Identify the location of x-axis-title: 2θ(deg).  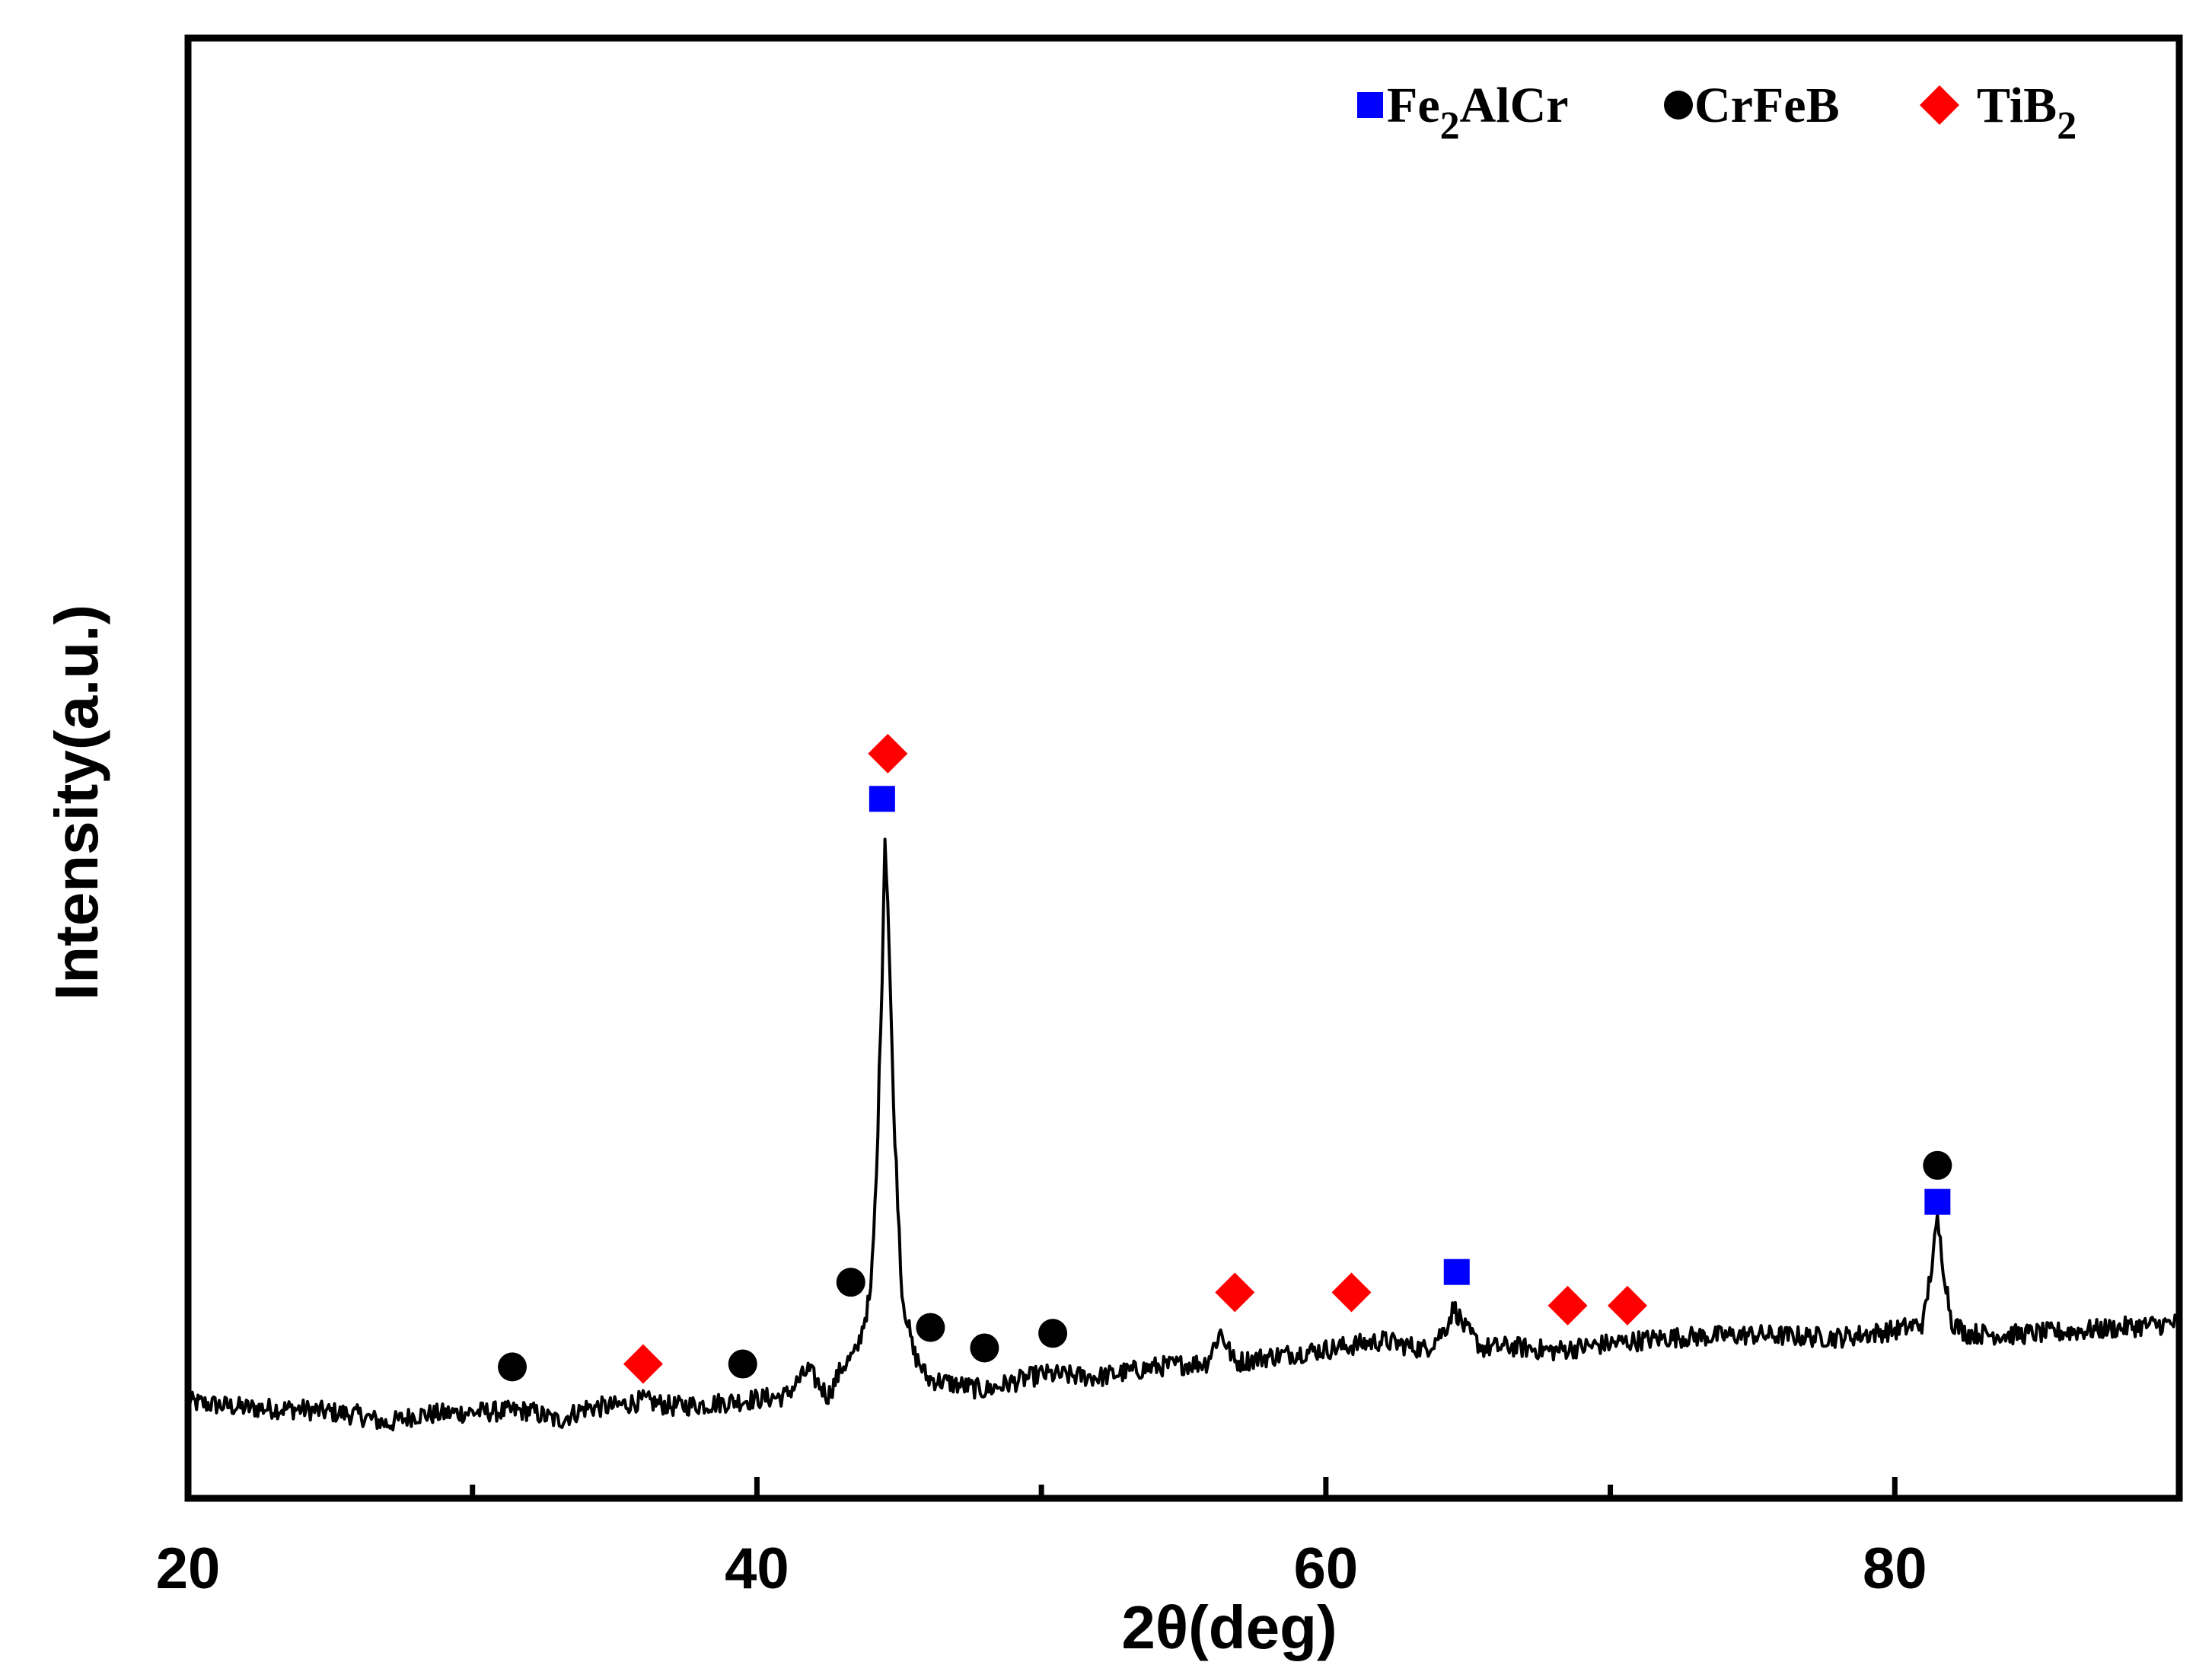
(1229, 1627).